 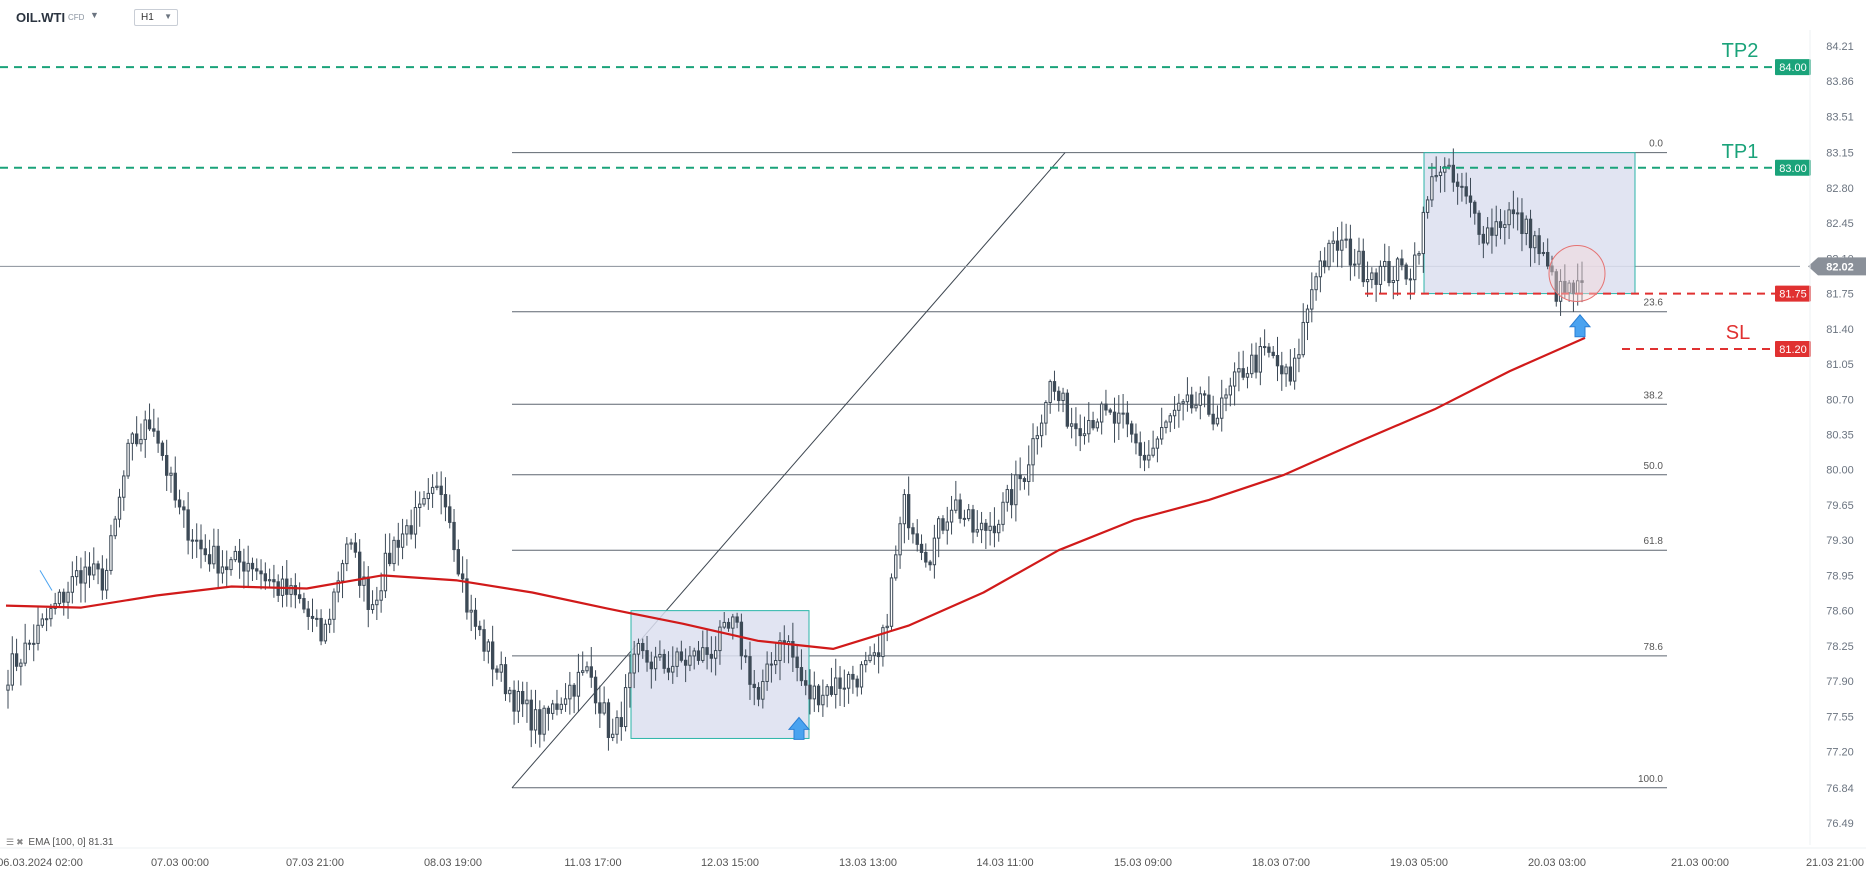 I want to click on y-tick-label: 77.55, so click(x=1840, y=717).